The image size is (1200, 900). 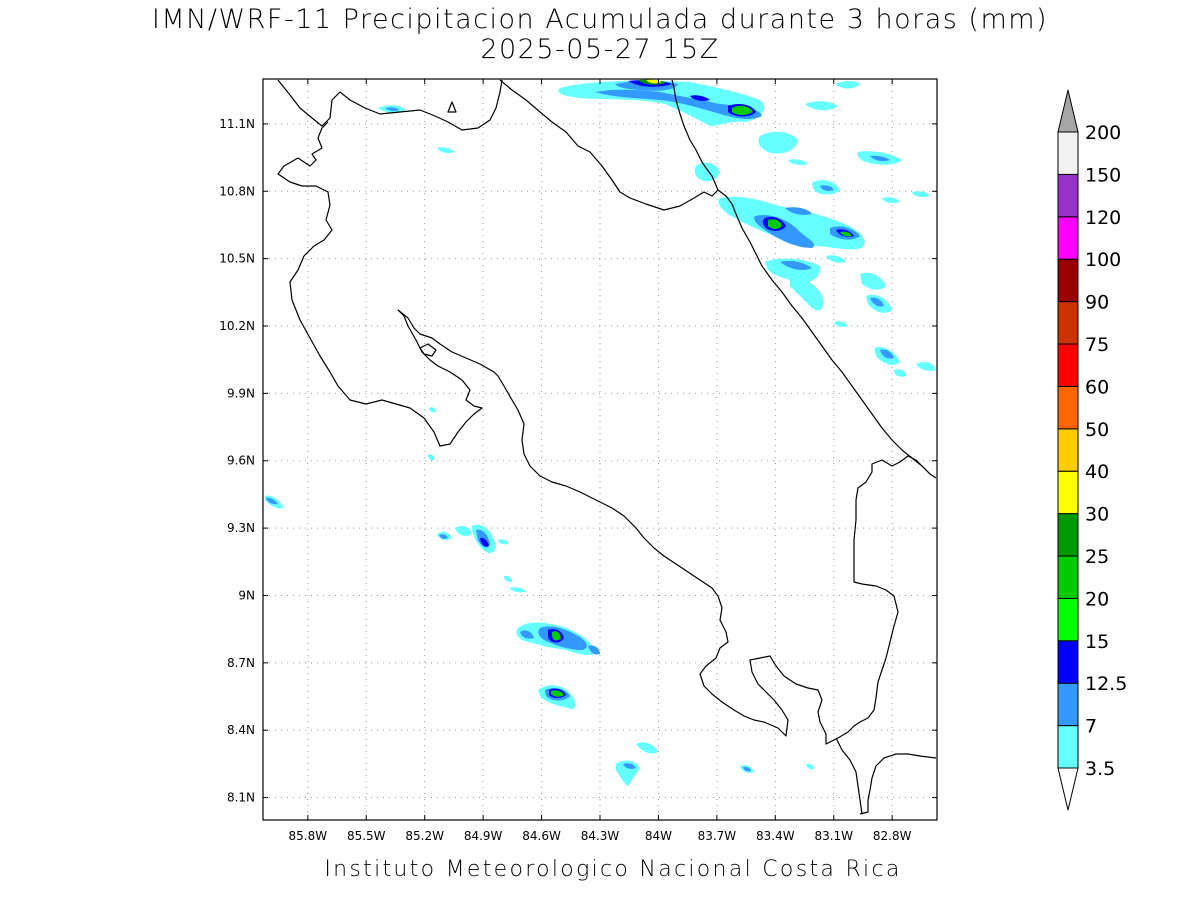 I want to click on x-tick-label: 83.4W, so click(x=775, y=836).